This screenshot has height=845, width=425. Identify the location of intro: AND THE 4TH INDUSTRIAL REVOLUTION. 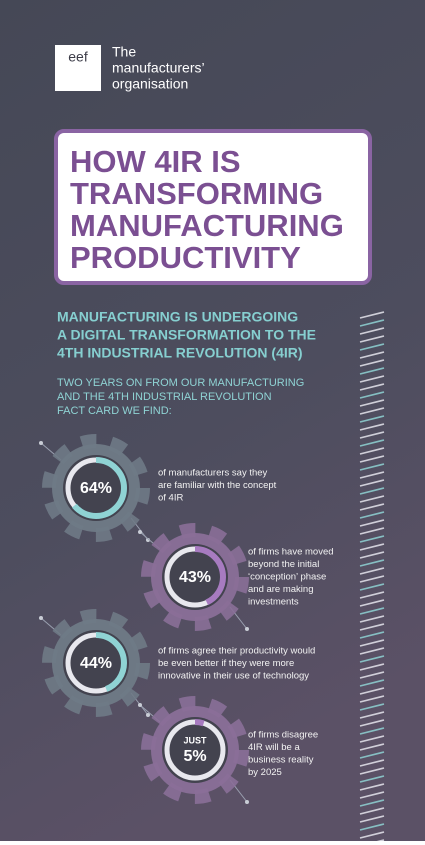
(164, 397).